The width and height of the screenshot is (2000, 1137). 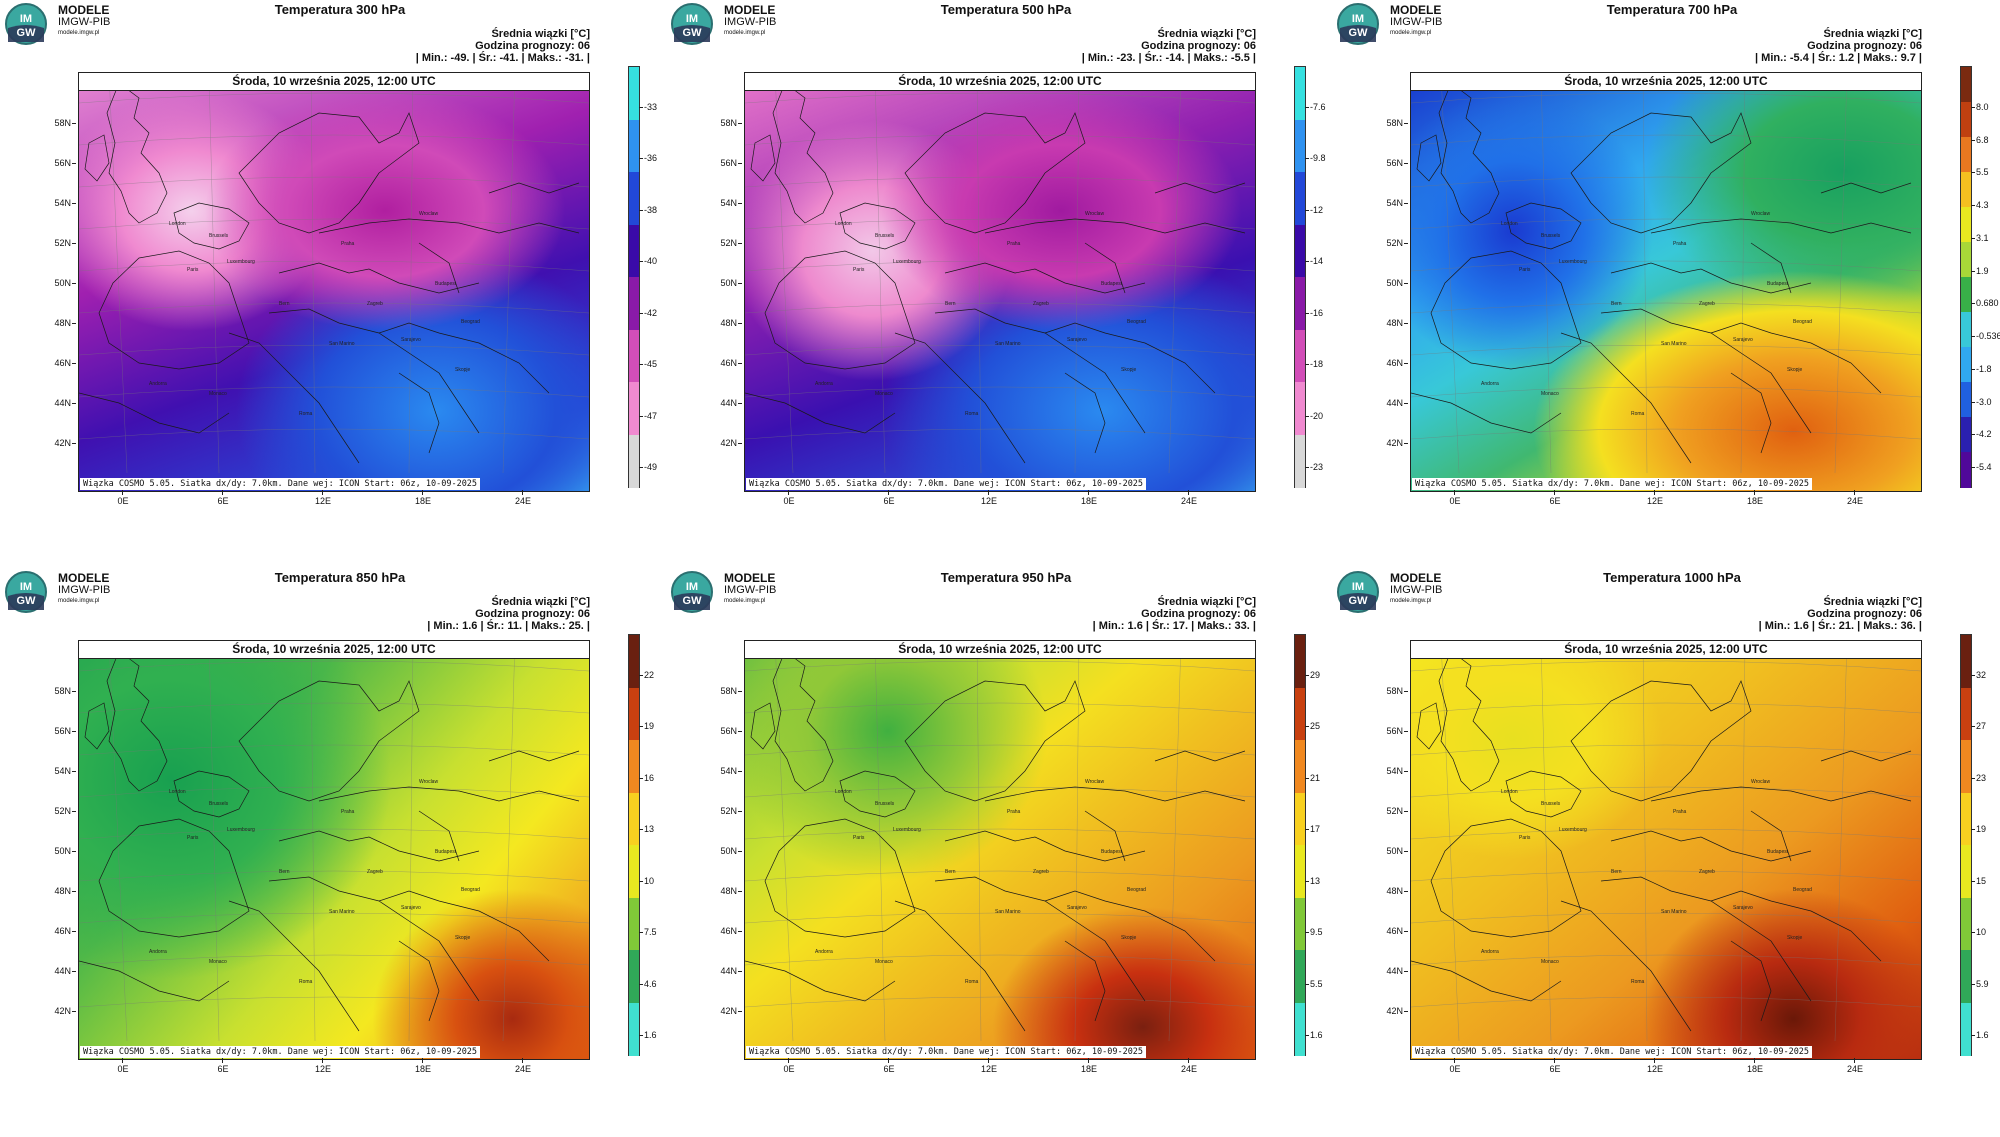 I want to click on latitude-label: 44N, so click(x=724, y=403).